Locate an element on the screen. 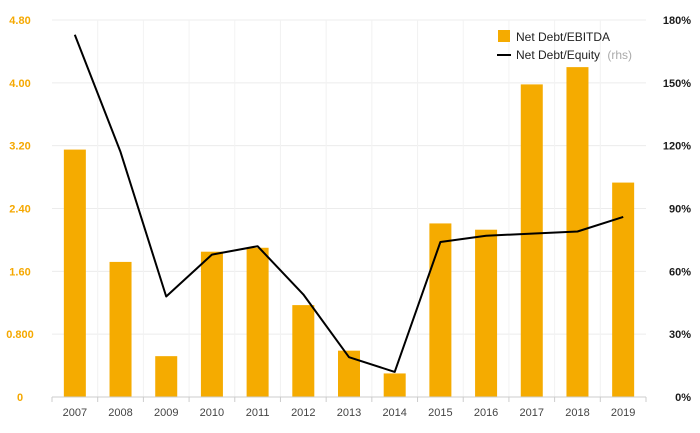  left-tick-label: 0.800 is located at coordinates (20, 335).